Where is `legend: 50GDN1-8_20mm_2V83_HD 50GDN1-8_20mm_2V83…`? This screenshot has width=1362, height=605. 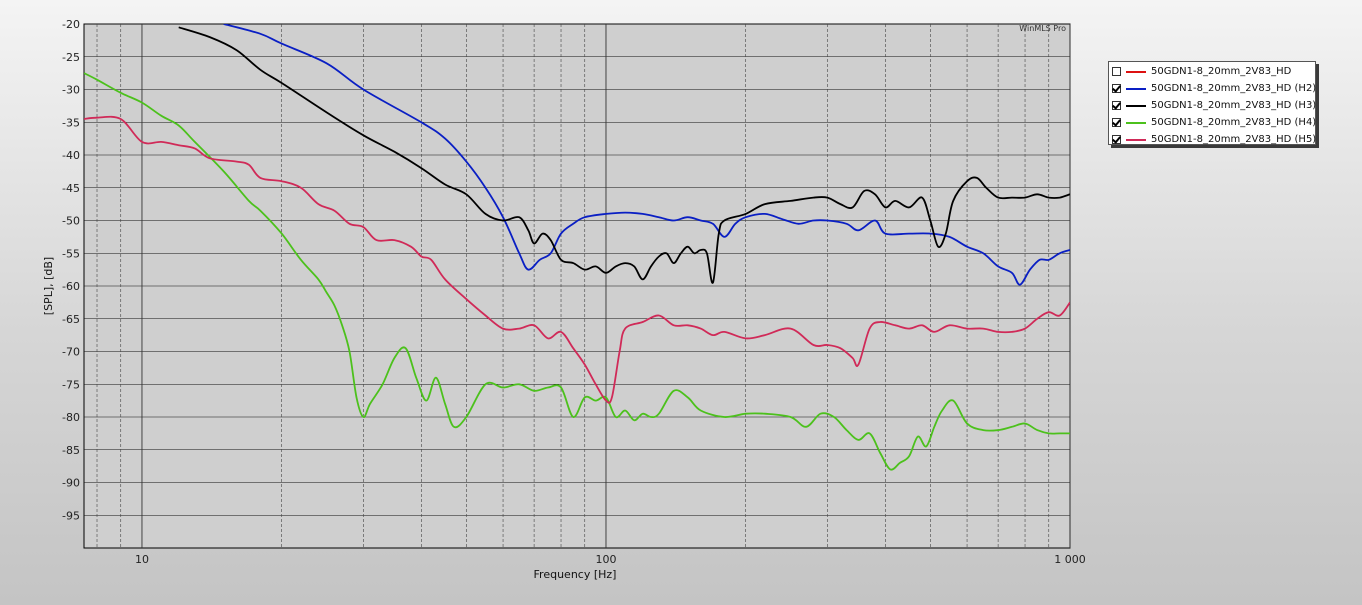
legend: 50GDN1-8_20mm_2V83_HD 50GDN1-8_20mm_2V83… is located at coordinates (1212, 103).